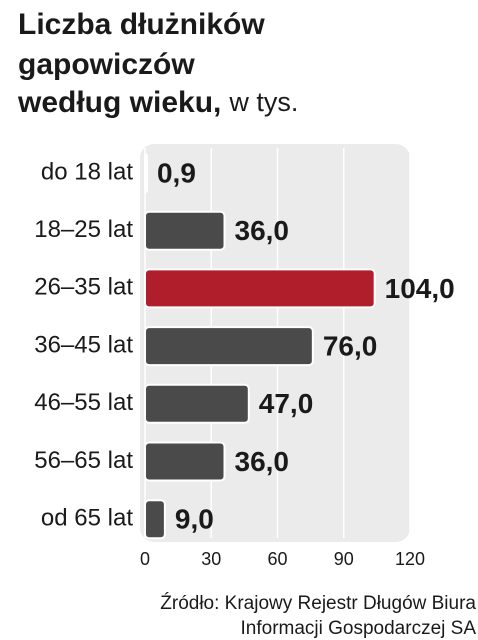  I want to click on y-tick-label: 36–45 lat, so click(83, 344).